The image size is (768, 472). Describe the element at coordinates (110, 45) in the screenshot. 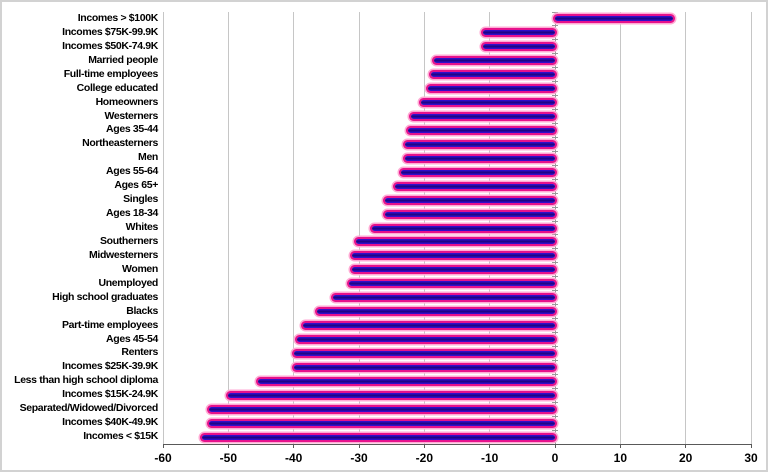

I see `category-label: Incomes $50K-74.9K` at that location.